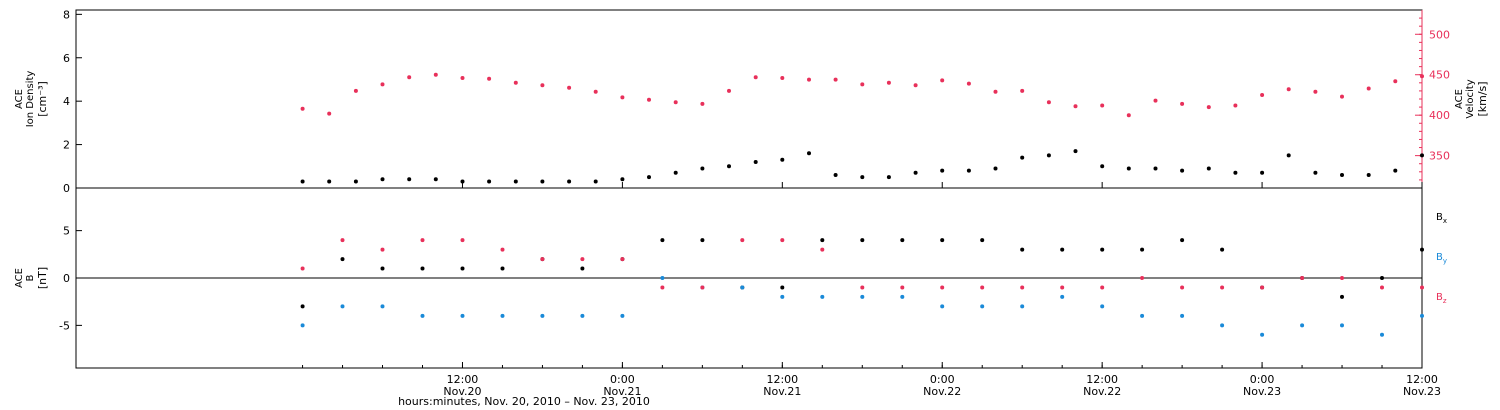  Describe the element at coordinates (42, 278) in the screenshot. I see `b-unit: [nT]` at that location.